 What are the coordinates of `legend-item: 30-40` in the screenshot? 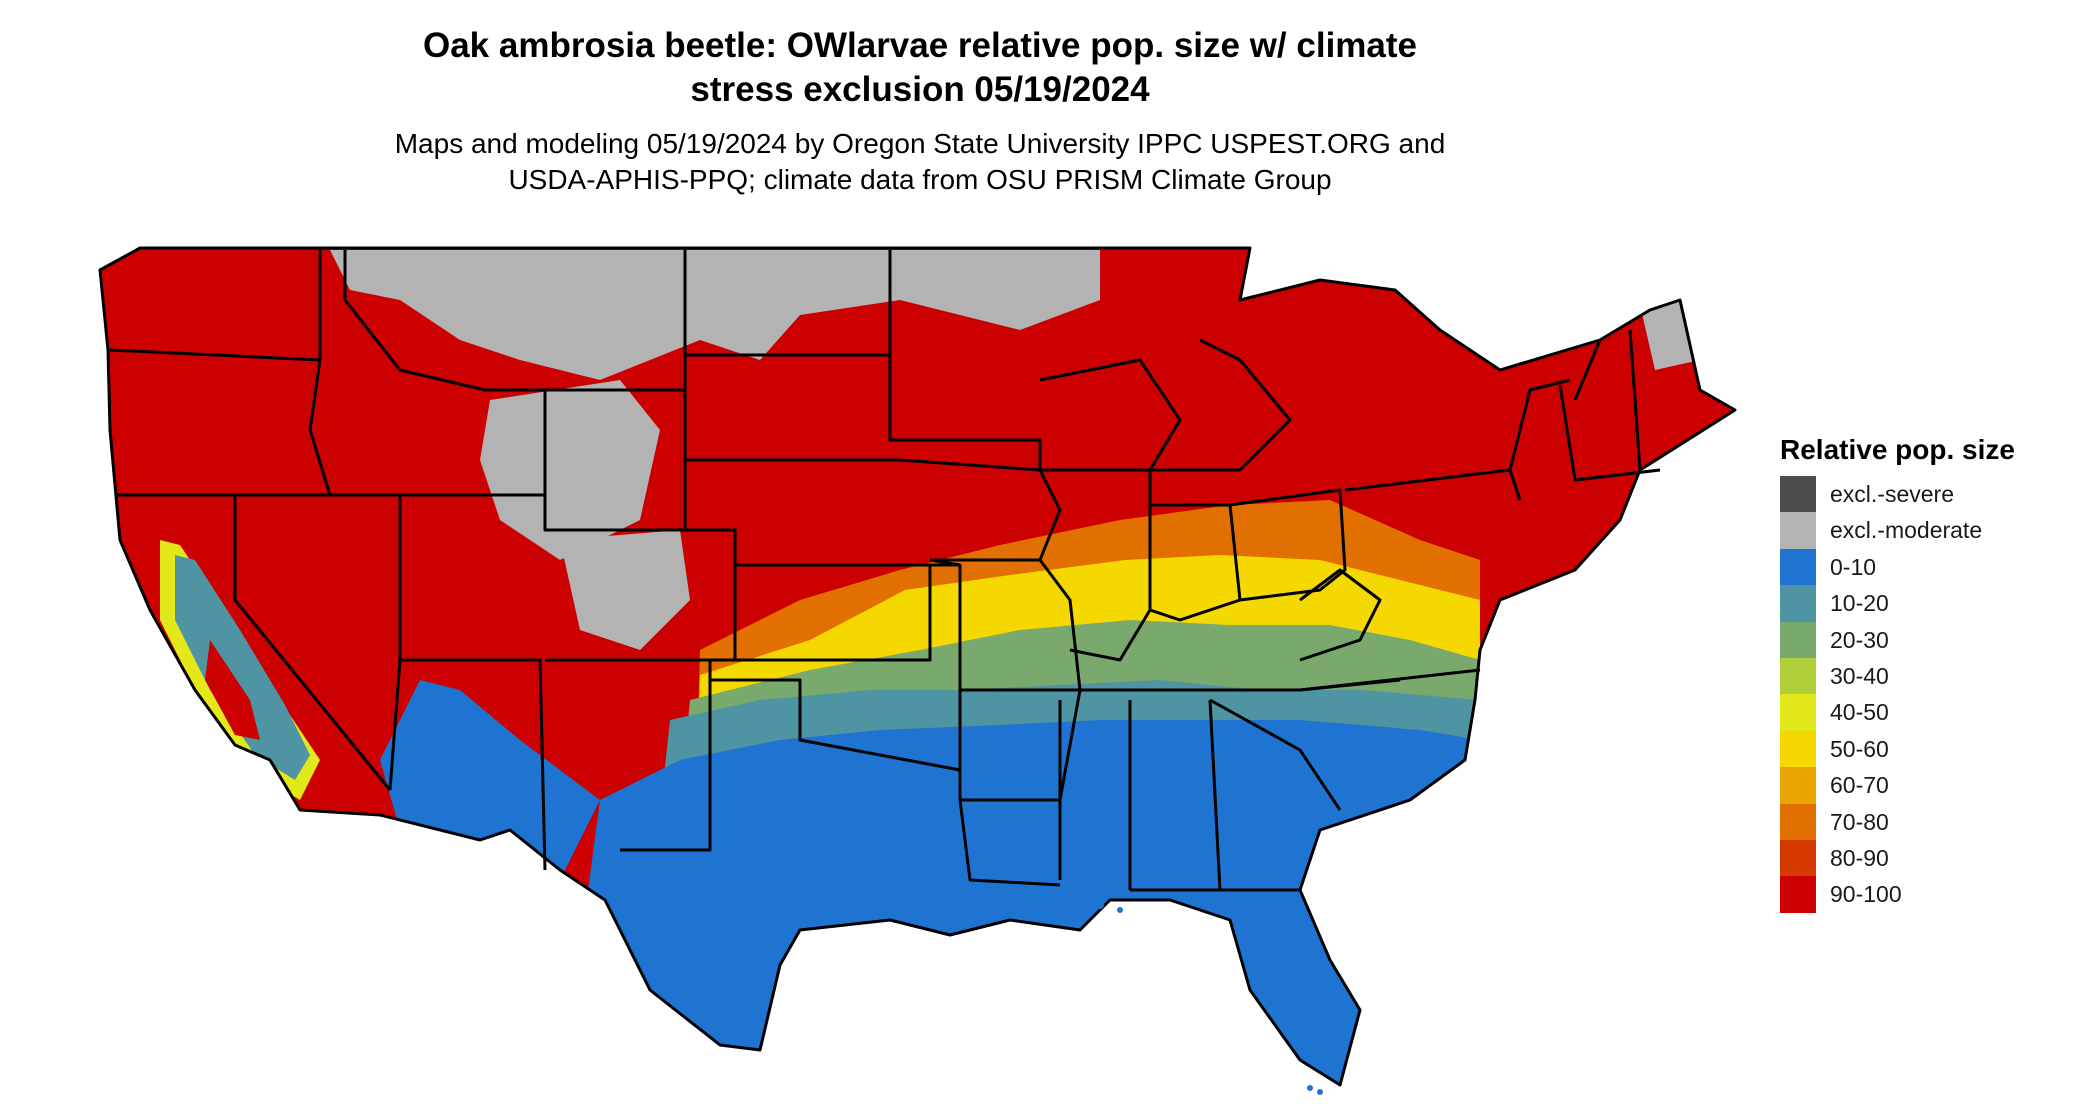 It's located at (1930, 676).